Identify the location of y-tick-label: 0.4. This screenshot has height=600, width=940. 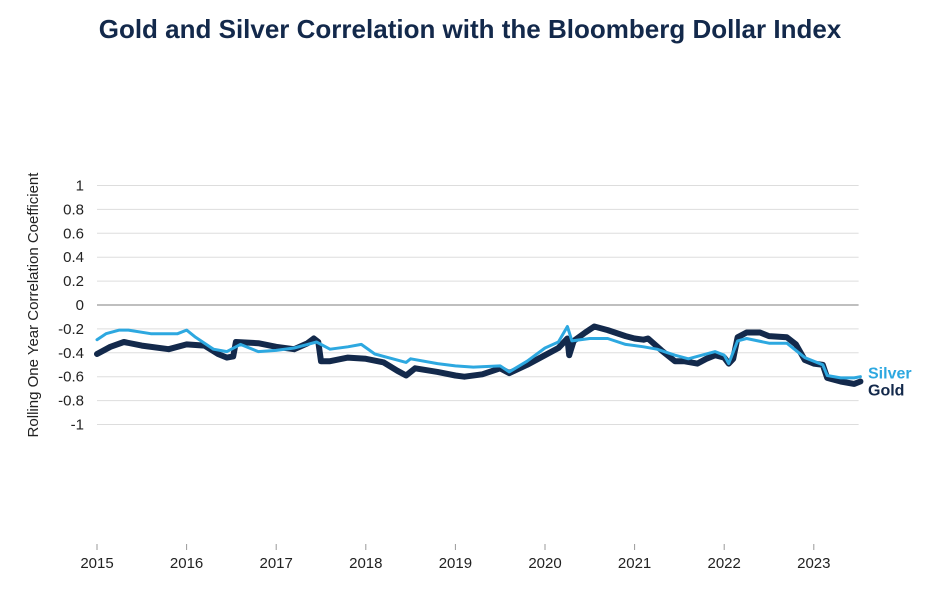
(73, 257).